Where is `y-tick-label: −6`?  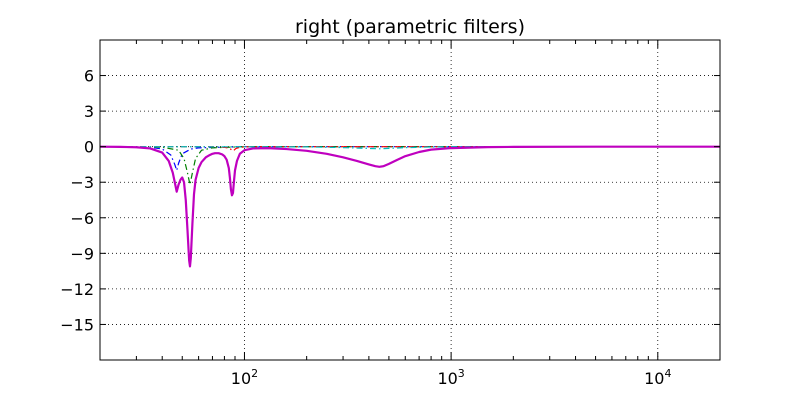 y-tick-label: −6 is located at coordinates (82, 218).